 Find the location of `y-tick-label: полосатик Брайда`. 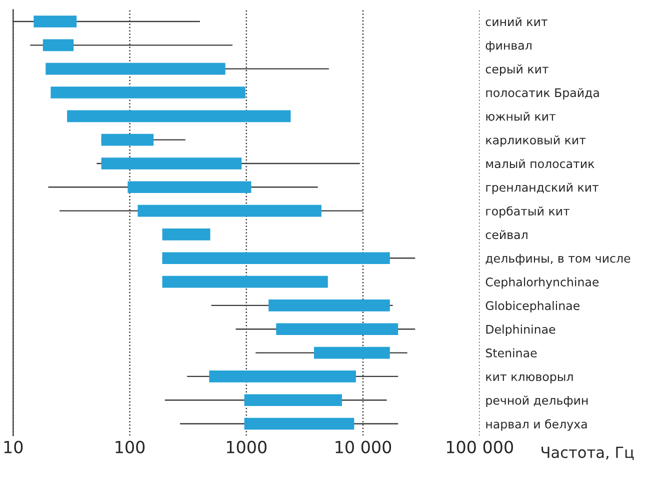

y-tick-label: полосатик Брайда is located at coordinates (542, 94).